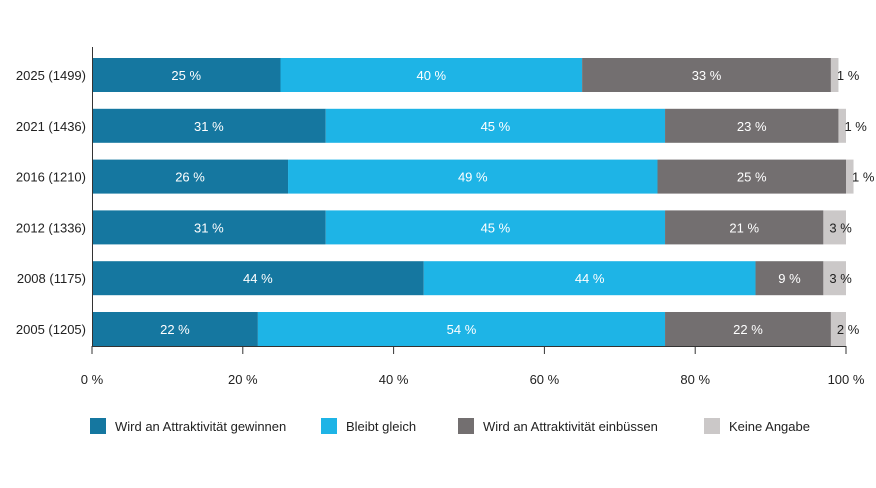  I want to click on legend-item: Wird an Attraktivität einbüssen, so click(558, 426).